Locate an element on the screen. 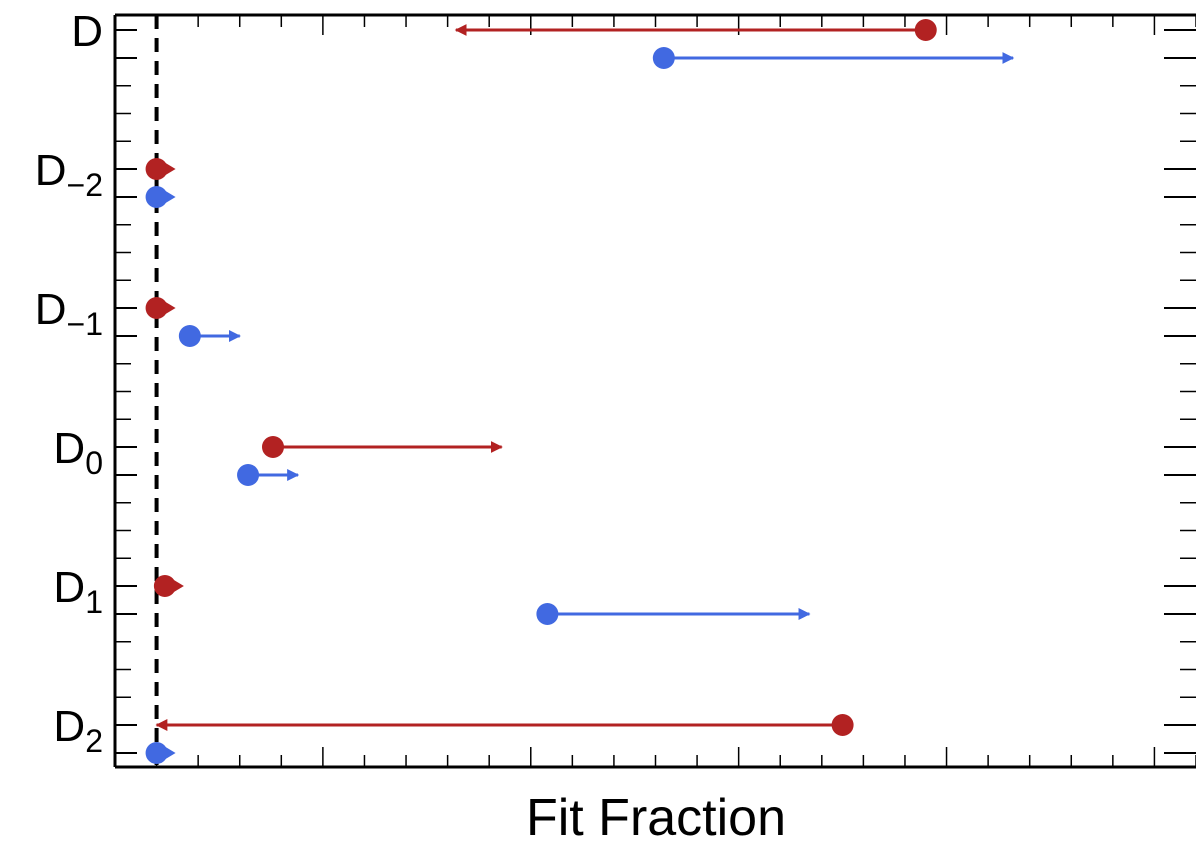 This screenshot has width=1196, height=846. y-tick-label: D−1 is located at coordinates (69, 313).